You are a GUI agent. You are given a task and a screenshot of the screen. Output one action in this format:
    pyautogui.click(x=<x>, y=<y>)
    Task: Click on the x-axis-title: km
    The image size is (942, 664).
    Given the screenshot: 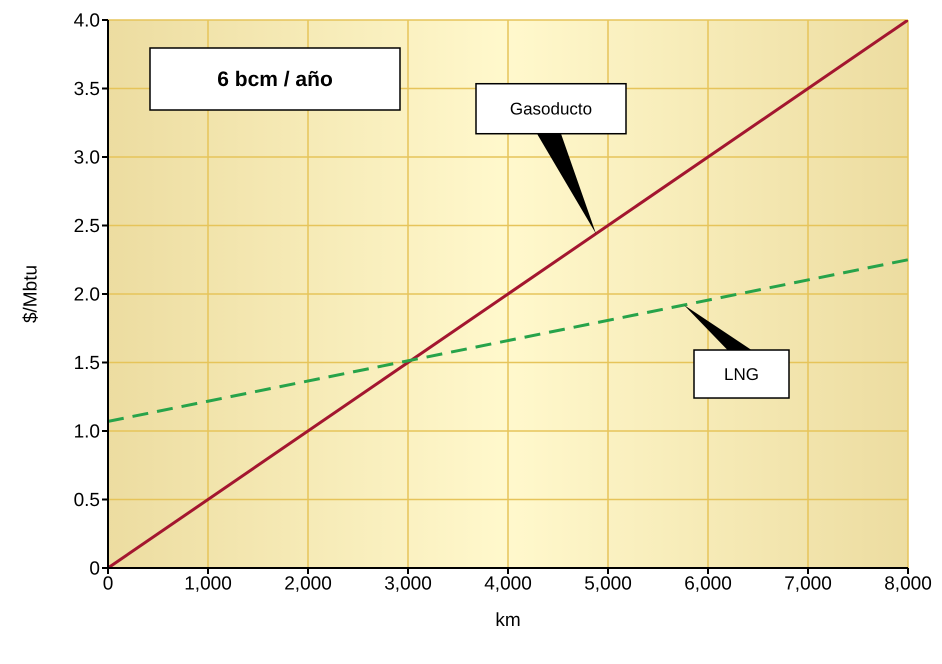 What is the action you would take?
    pyautogui.click(x=508, y=620)
    